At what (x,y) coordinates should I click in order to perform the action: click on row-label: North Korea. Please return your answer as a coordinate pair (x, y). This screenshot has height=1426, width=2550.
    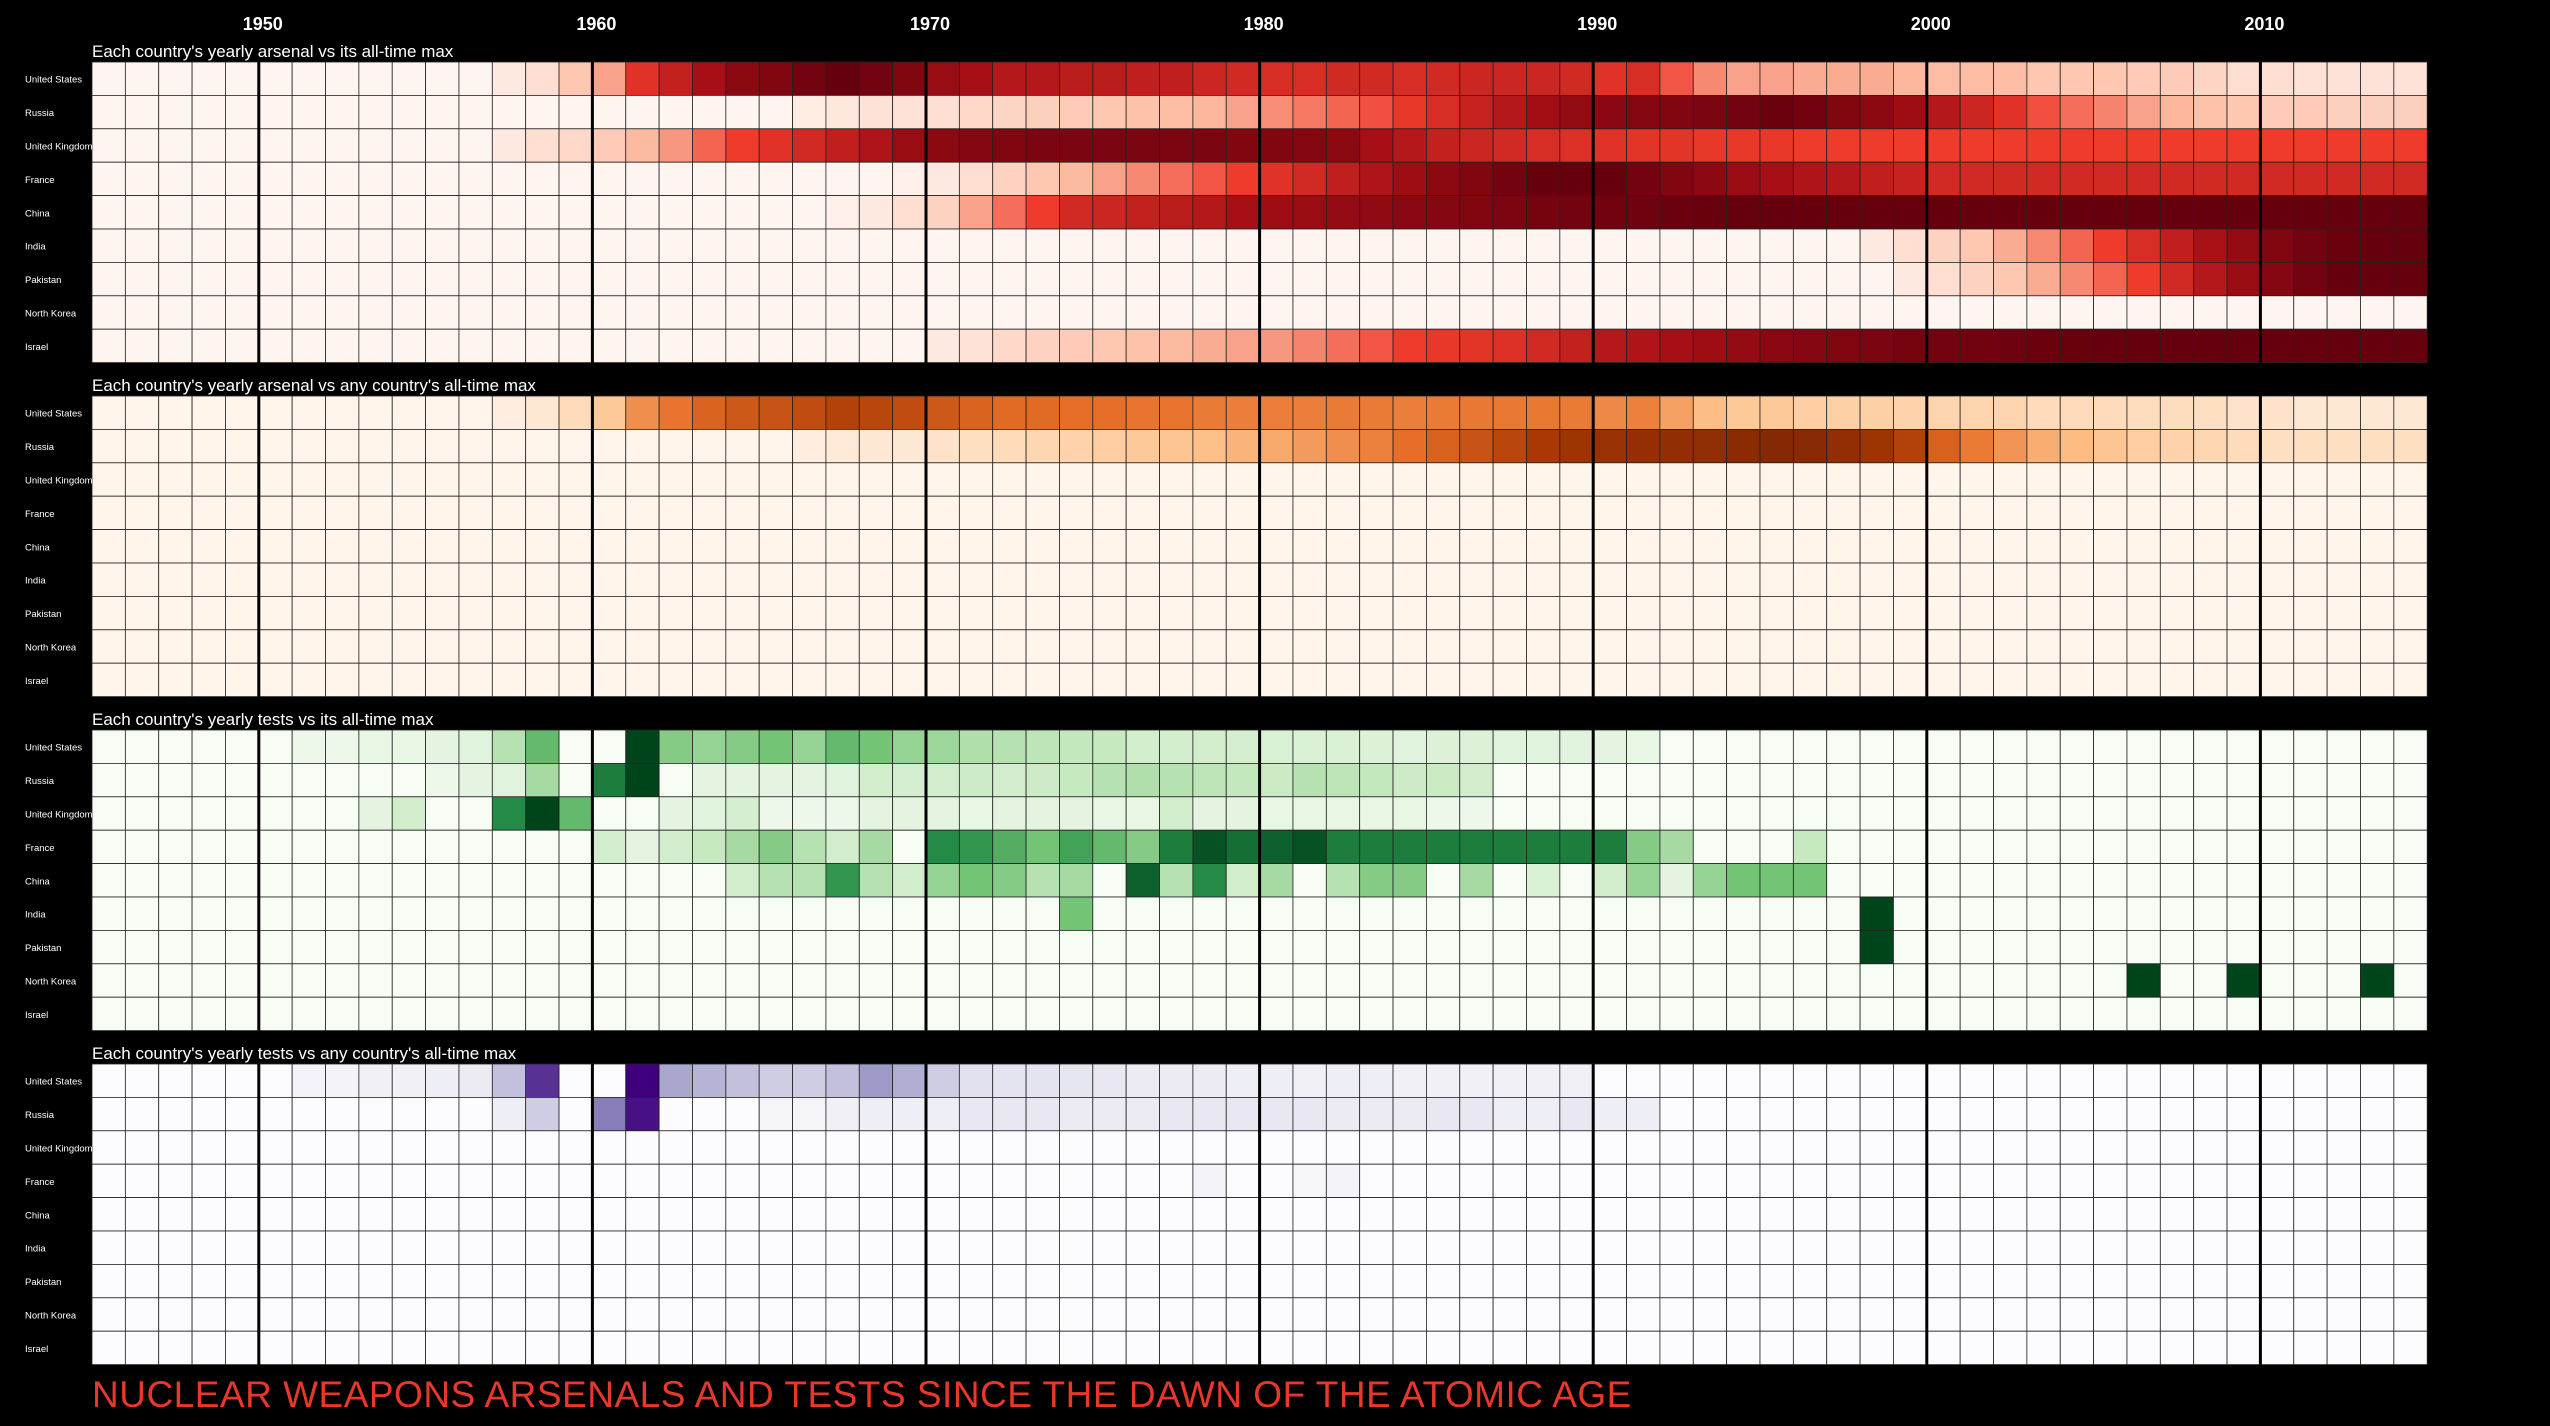
    Looking at the image, I should click on (51, 982).